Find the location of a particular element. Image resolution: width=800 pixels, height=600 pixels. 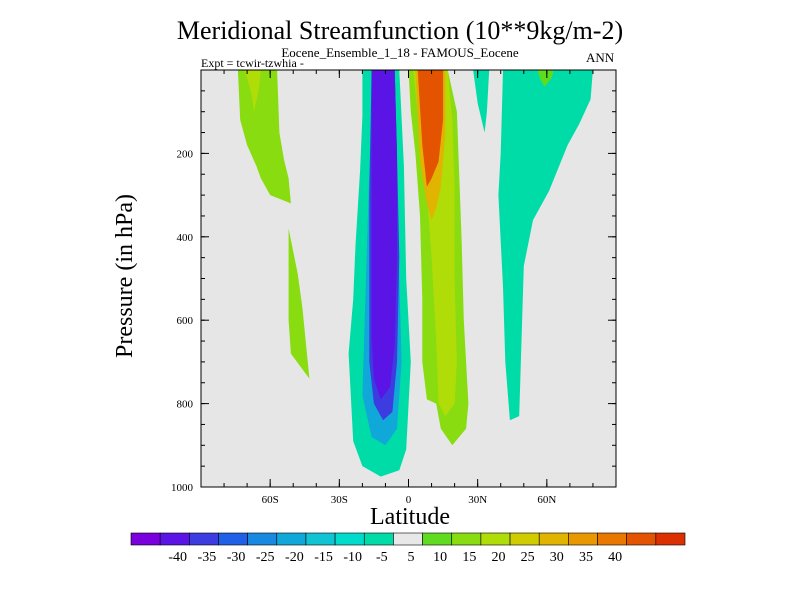

colorbar-label: 35 is located at coordinates (586, 557).